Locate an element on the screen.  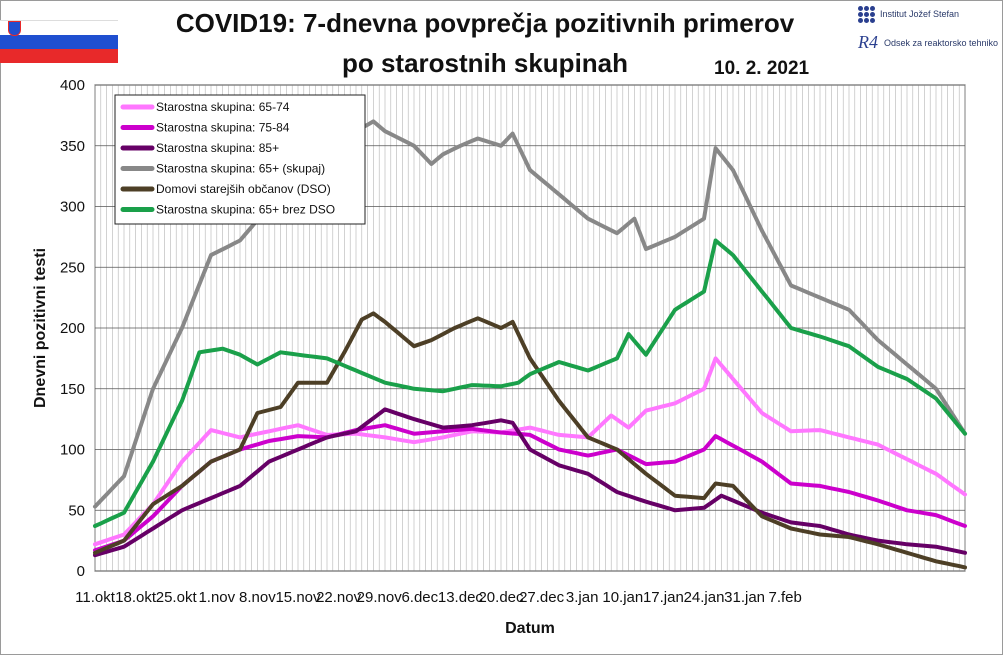
legend-label-1: Starostna skupina: 65-74 is located at coordinates (223, 107).